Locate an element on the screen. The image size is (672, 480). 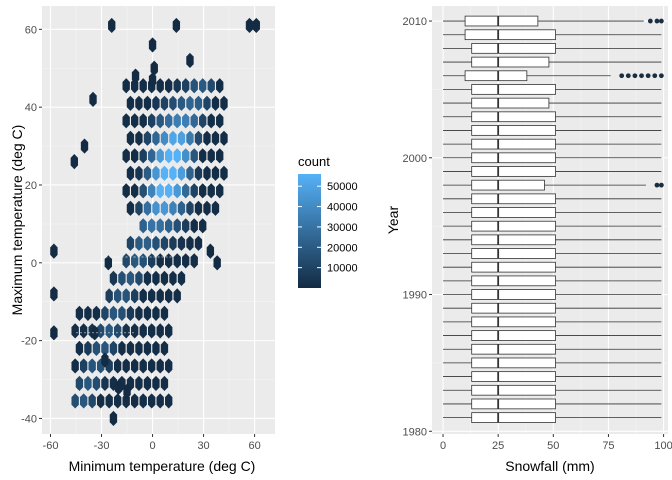
hexbin-x-tick-label: 60 is located at coordinates (254, 446).